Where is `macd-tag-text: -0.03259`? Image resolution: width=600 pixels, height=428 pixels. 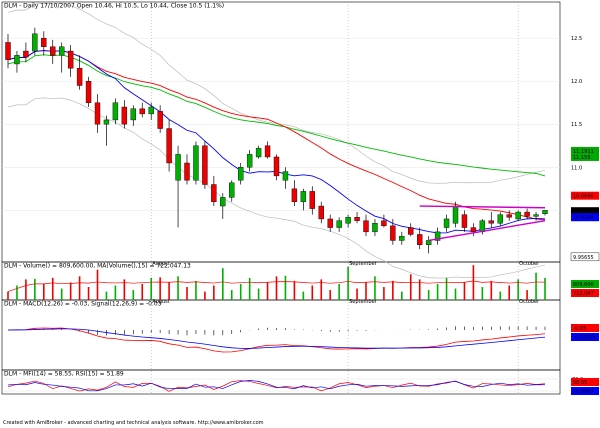
macd-tag-text: -0.03259 is located at coordinates (584, 338).